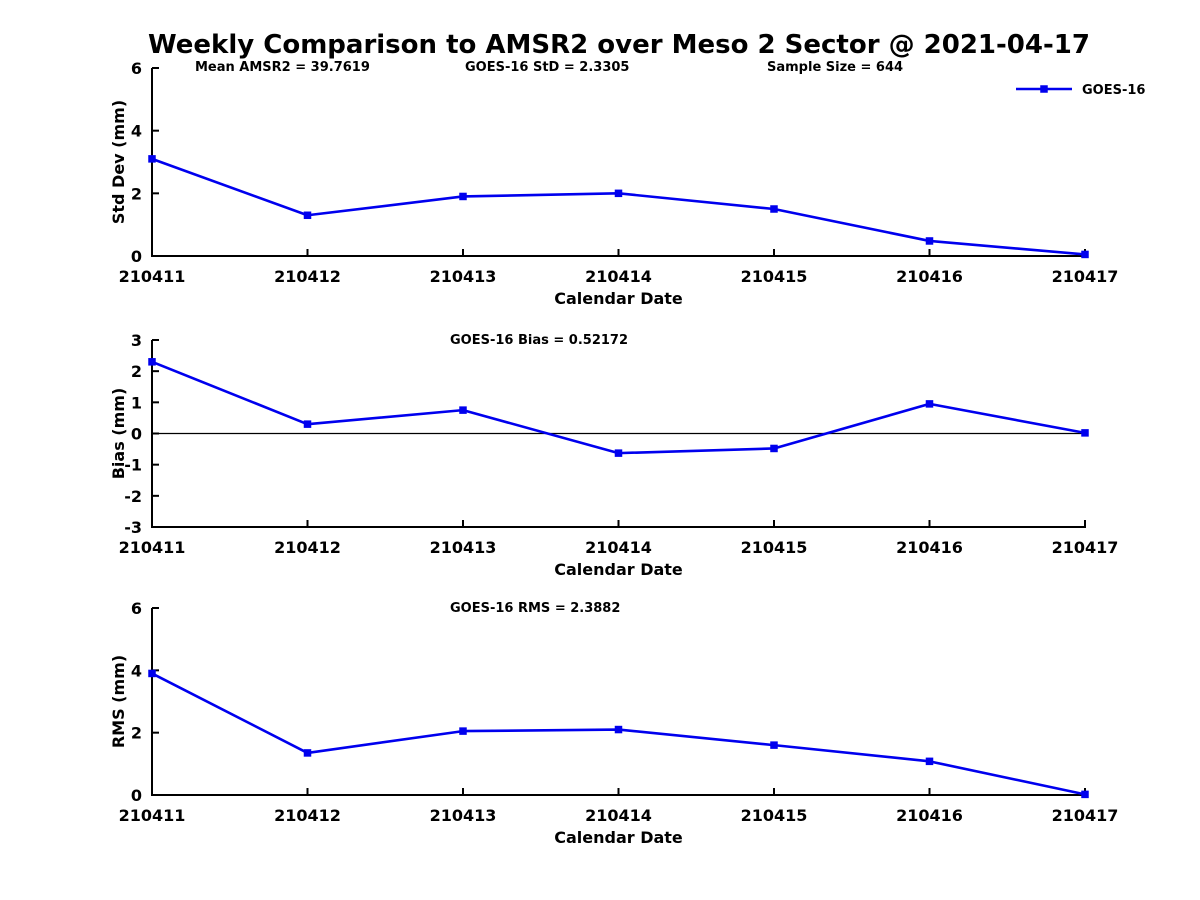 The image size is (1200, 900). What do you see at coordinates (133, 465) in the screenshot?
I see `y-tick-label: -1` at bounding box center [133, 465].